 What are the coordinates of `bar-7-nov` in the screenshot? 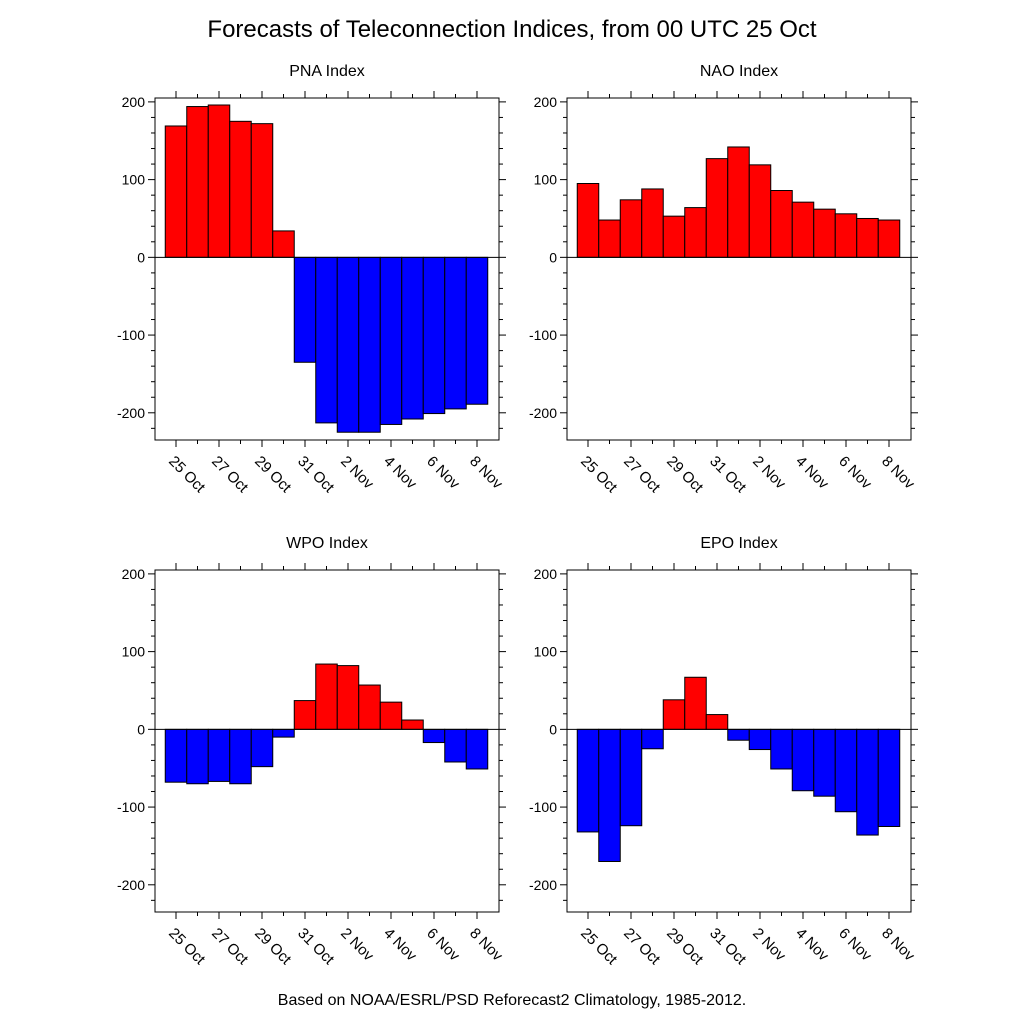 It's located at (867, 782).